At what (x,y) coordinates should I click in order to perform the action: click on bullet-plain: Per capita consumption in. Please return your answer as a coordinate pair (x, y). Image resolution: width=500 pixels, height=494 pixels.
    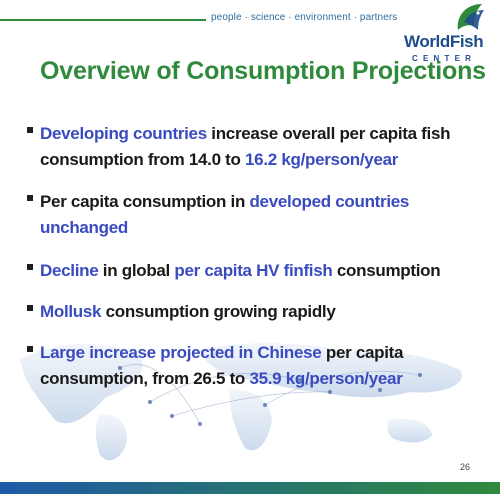
    Looking at the image, I should click on (145, 201).